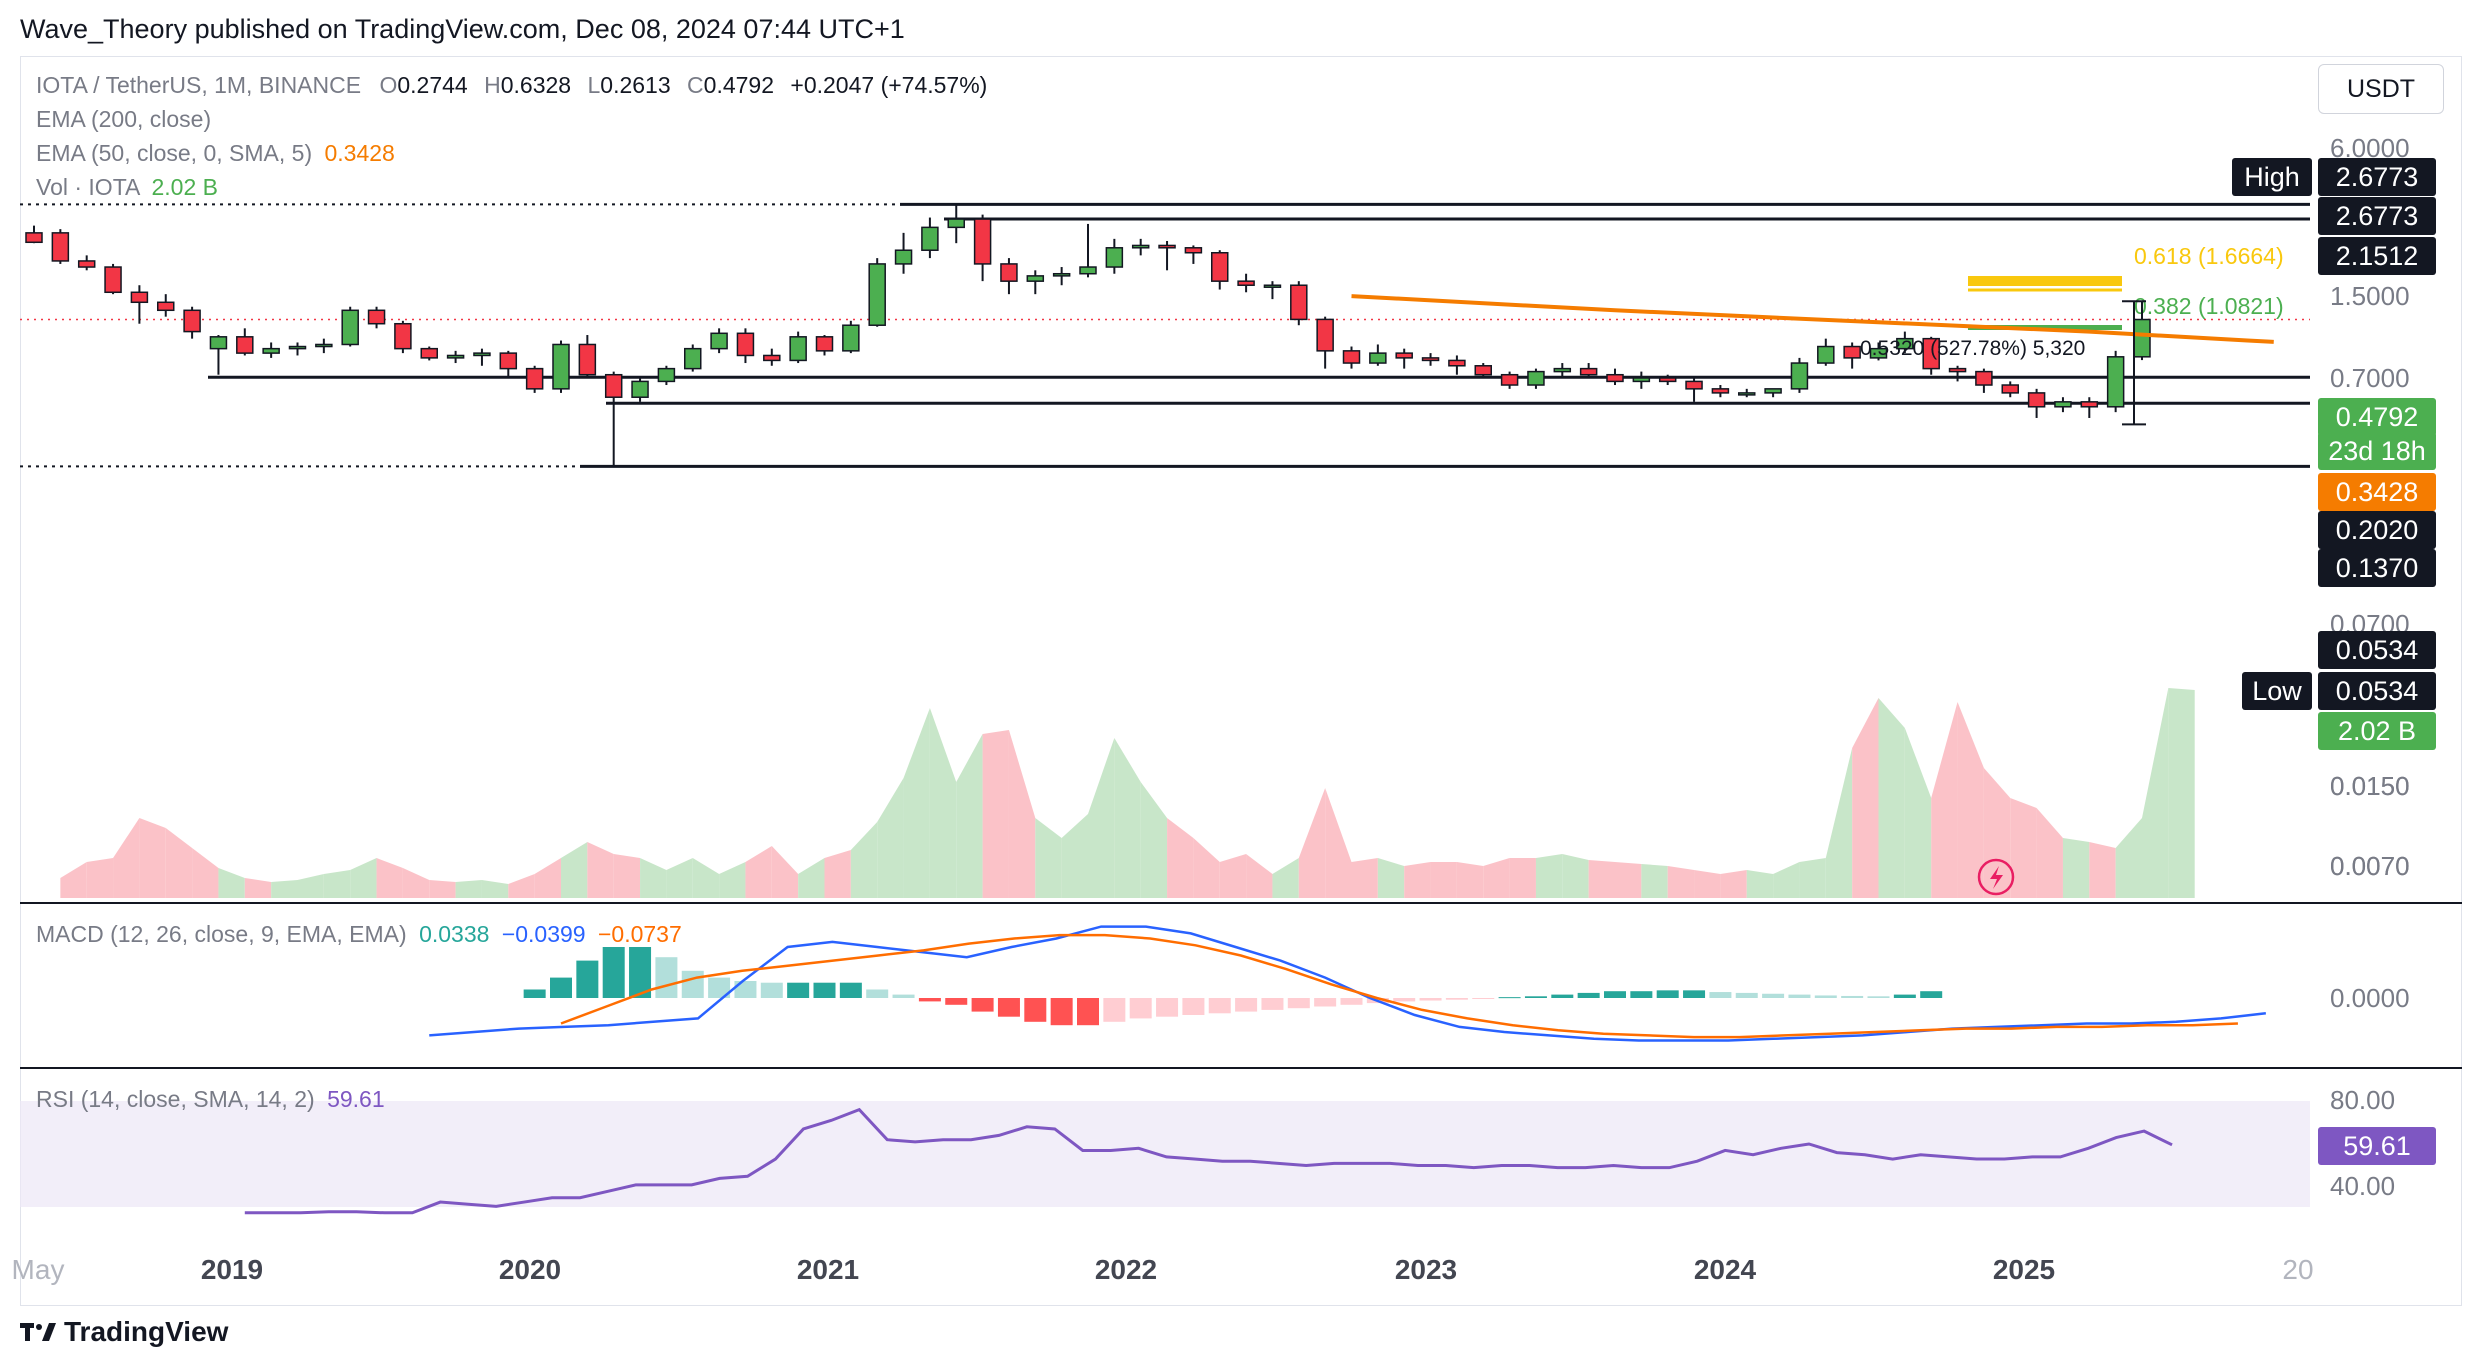  What do you see at coordinates (146, 1331) in the screenshot?
I see `footer-brand-text: TradingView` at bounding box center [146, 1331].